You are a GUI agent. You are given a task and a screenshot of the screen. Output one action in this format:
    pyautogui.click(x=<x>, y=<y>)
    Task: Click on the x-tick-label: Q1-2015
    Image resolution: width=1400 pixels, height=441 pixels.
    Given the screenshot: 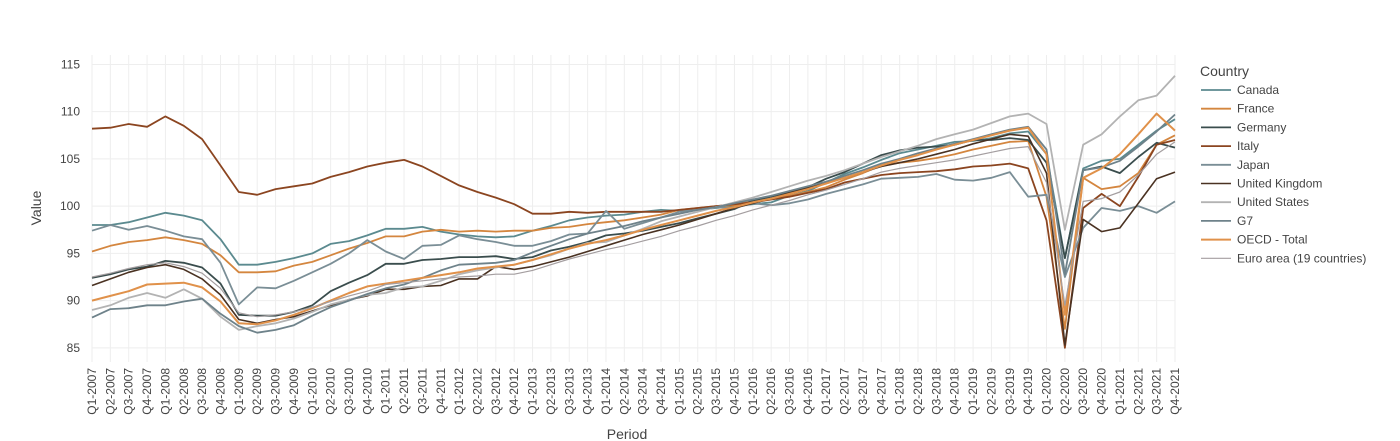 What is the action you would take?
    pyautogui.click(x=679, y=391)
    